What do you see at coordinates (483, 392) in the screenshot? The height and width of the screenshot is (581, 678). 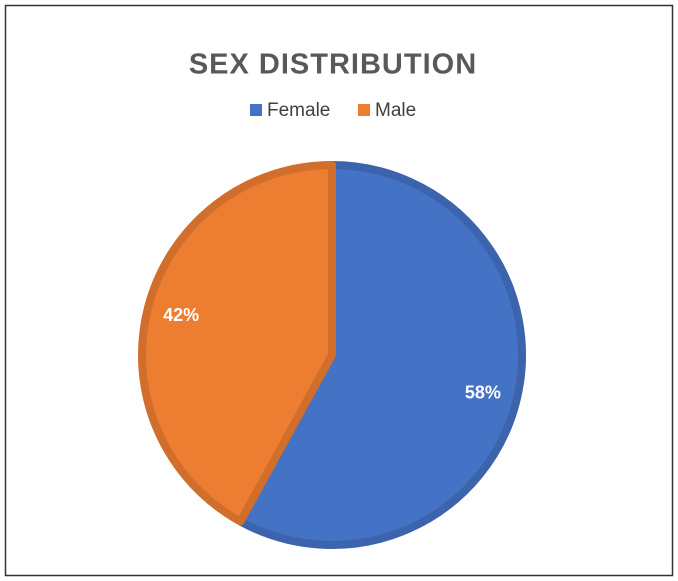 I see `data-label: 58%` at bounding box center [483, 392].